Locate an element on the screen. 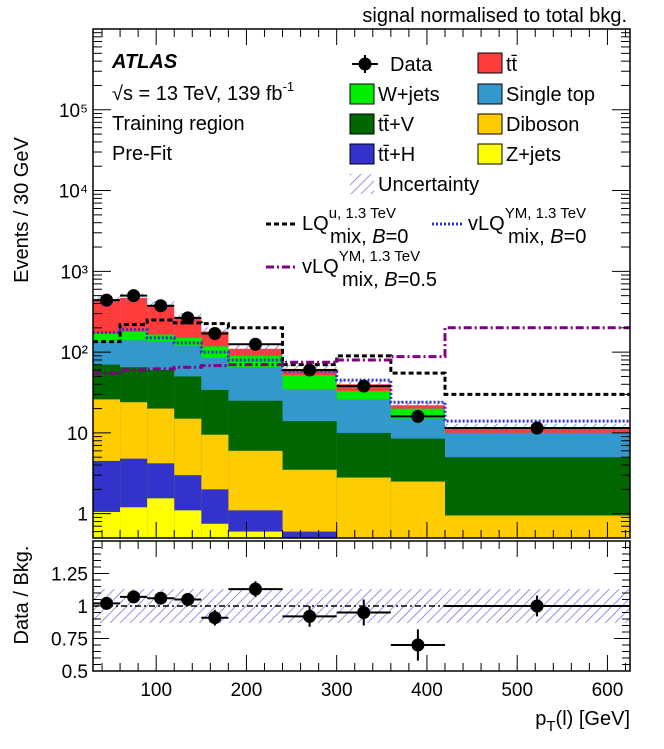 The width and height of the screenshot is (664, 749). x-tick-label: 500 is located at coordinates (517, 690).